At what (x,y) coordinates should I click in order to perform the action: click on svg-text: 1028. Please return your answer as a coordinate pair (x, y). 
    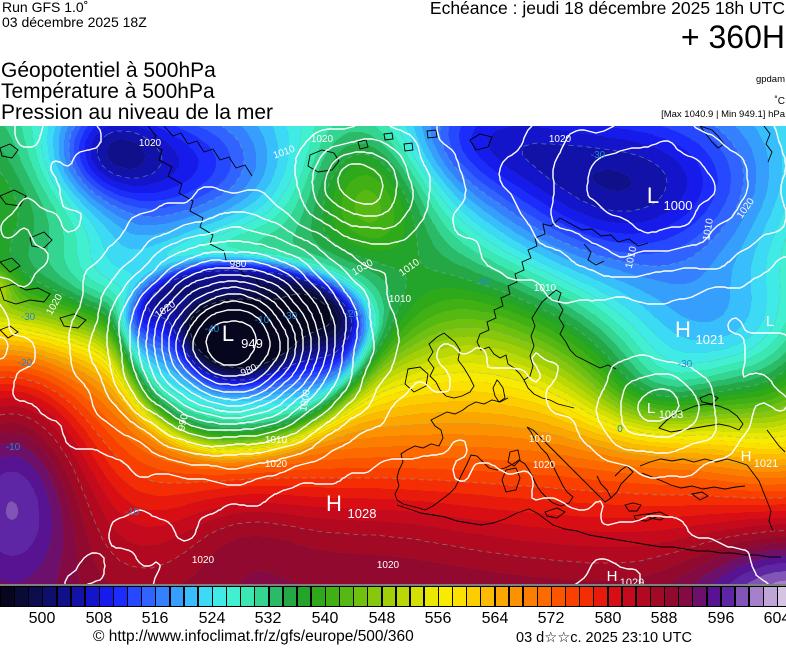
    Looking at the image, I should click on (362, 513).